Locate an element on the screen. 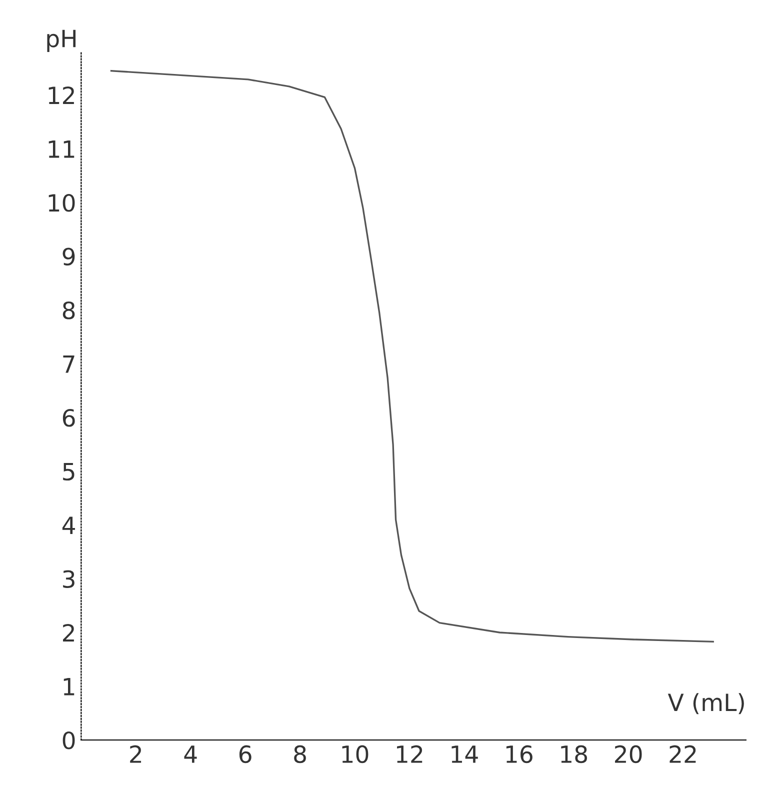 Image resolution: width=773 pixels, height=800 pixels. y-tick-label: 6 is located at coordinates (68, 417).